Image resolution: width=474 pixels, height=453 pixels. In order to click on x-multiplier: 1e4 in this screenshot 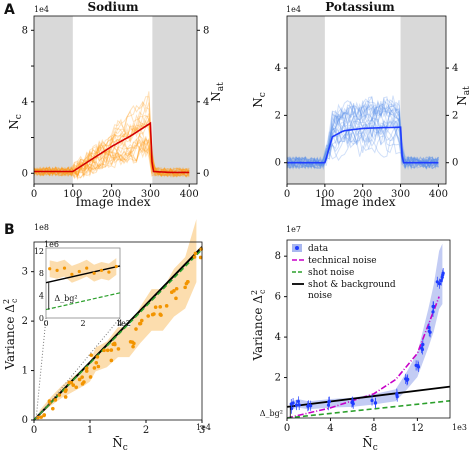, I will do `click(203, 427)`.